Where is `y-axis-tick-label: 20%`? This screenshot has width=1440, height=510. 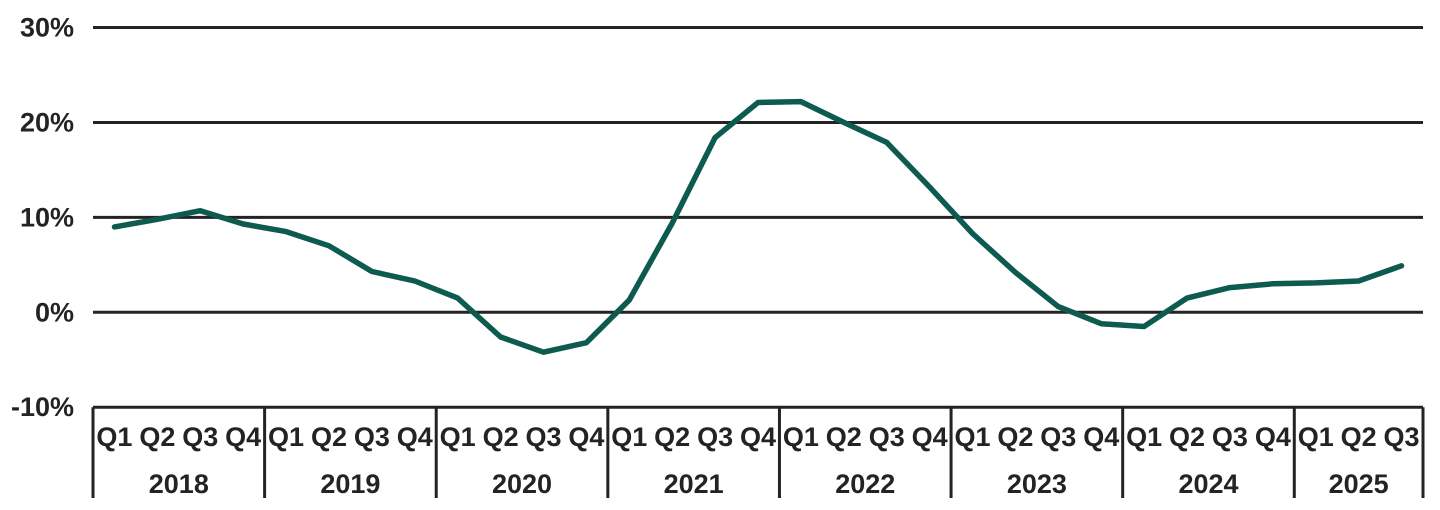 y-axis-tick-label: 20% is located at coordinates (47, 122).